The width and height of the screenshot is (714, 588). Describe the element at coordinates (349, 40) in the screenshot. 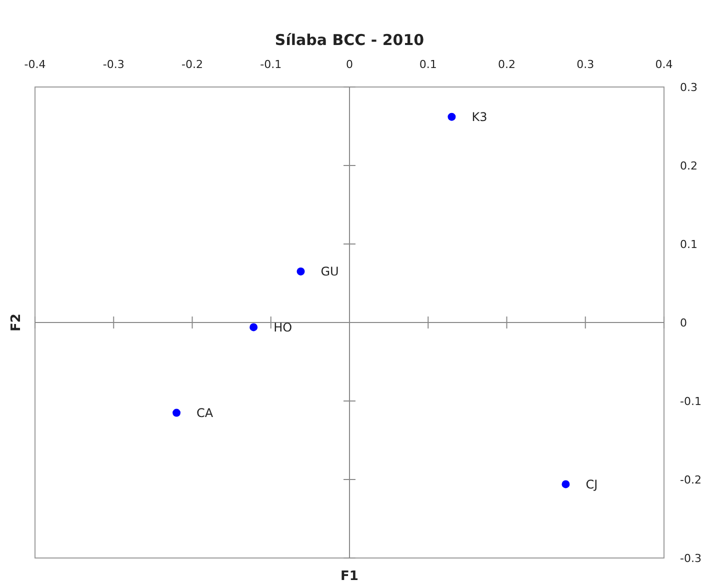

I see `chart-title: Sílaba BCC - 2010` at that location.